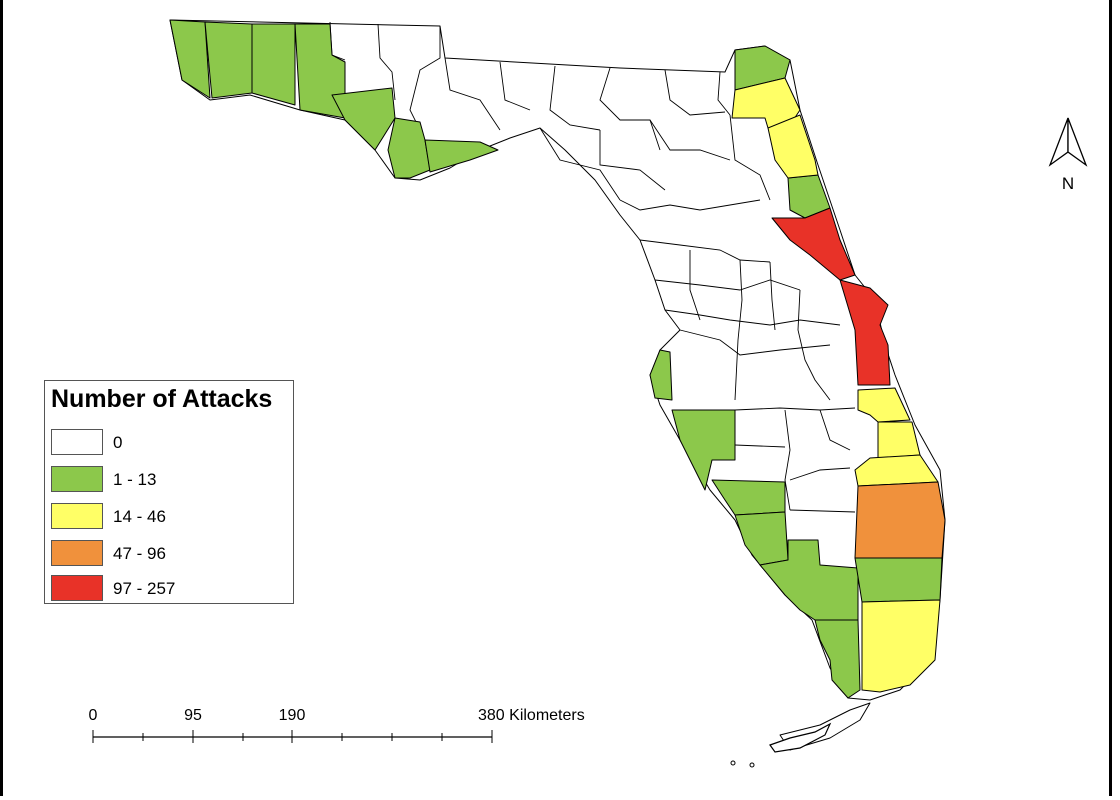  Describe the element at coordinates (135, 479) in the screenshot. I see `legend-label: 1 - 13` at that location.